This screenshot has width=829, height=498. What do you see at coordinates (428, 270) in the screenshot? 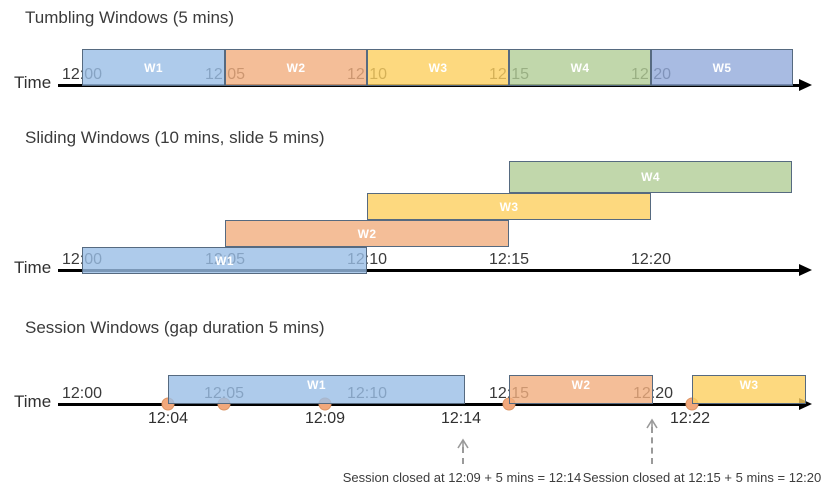
I see `time-axis-sliding` at bounding box center [428, 270].